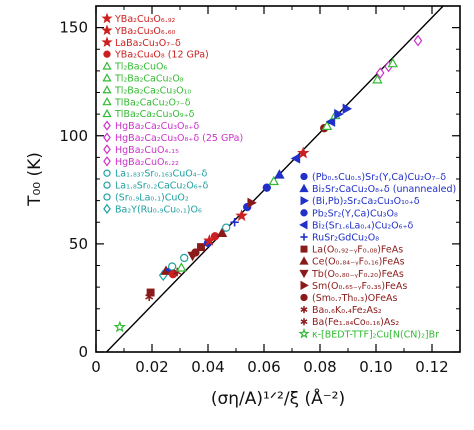 The height and width of the screenshot is (430, 474). Describe the element at coordinates (179, 138) in the screenshot. I see `legend-label: HgBa₂Ca₂Cu₃O₈₊δ (25 GPa)` at that location.